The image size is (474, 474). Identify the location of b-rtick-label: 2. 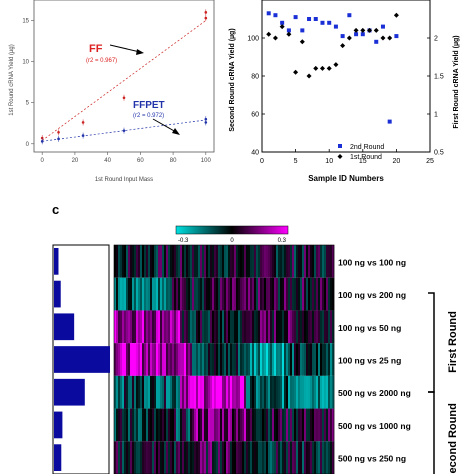
(436, 39).